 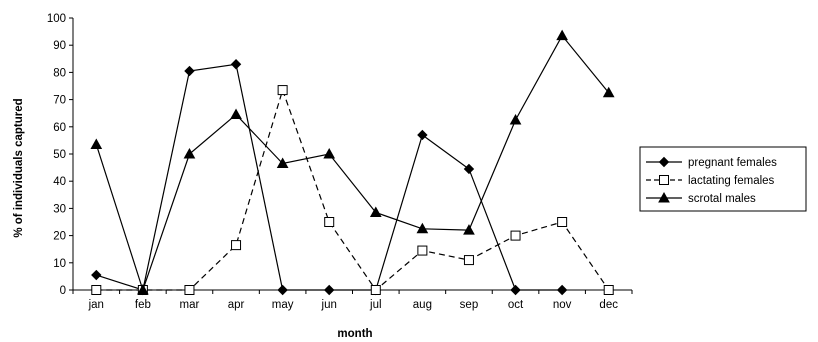 What do you see at coordinates (375, 305) in the screenshot?
I see `x-tick-label: jul` at bounding box center [375, 305].